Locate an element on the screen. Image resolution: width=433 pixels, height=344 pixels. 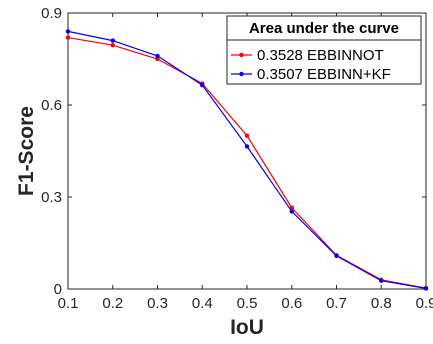
x-tick-label: 0.9 is located at coordinates (424, 303).